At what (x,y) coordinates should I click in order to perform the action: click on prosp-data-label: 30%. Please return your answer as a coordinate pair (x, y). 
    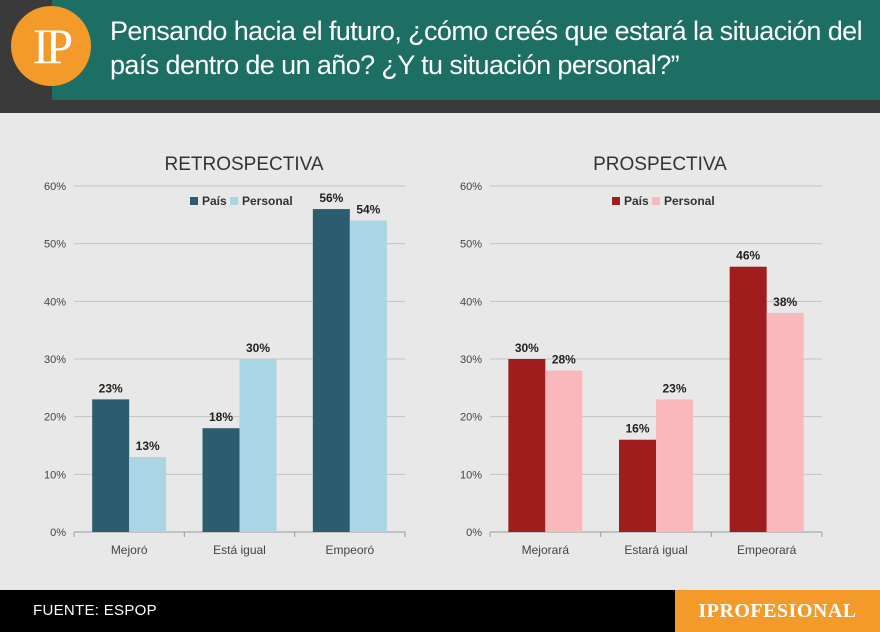
    Looking at the image, I should click on (527, 348).